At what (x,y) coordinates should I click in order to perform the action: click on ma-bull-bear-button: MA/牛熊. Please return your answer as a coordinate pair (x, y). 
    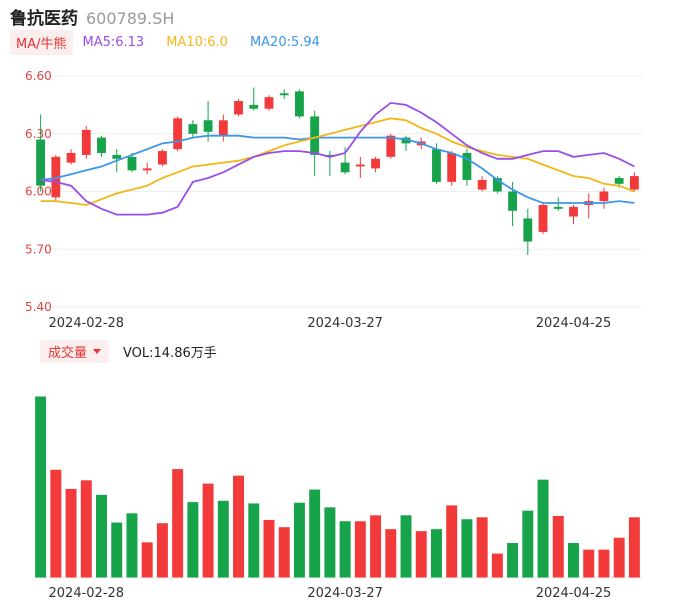
    Looking at the image, I should click on (41, 42).